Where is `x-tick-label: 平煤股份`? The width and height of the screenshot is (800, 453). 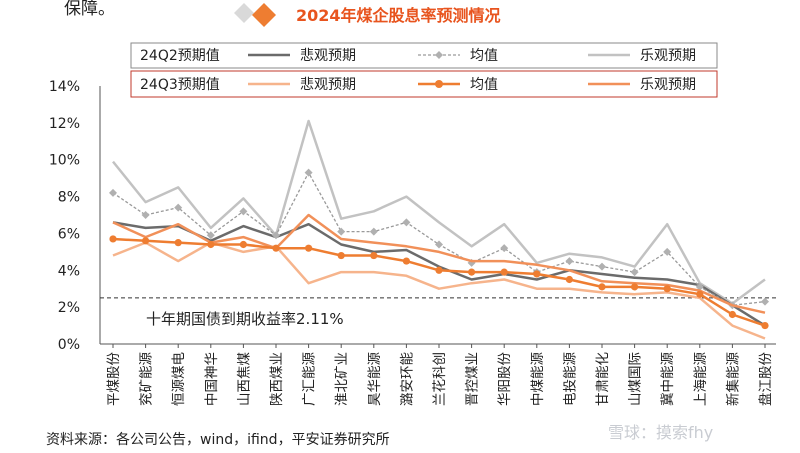 x-tick-label: 平煤股份 is located at coordinates (114, 379).